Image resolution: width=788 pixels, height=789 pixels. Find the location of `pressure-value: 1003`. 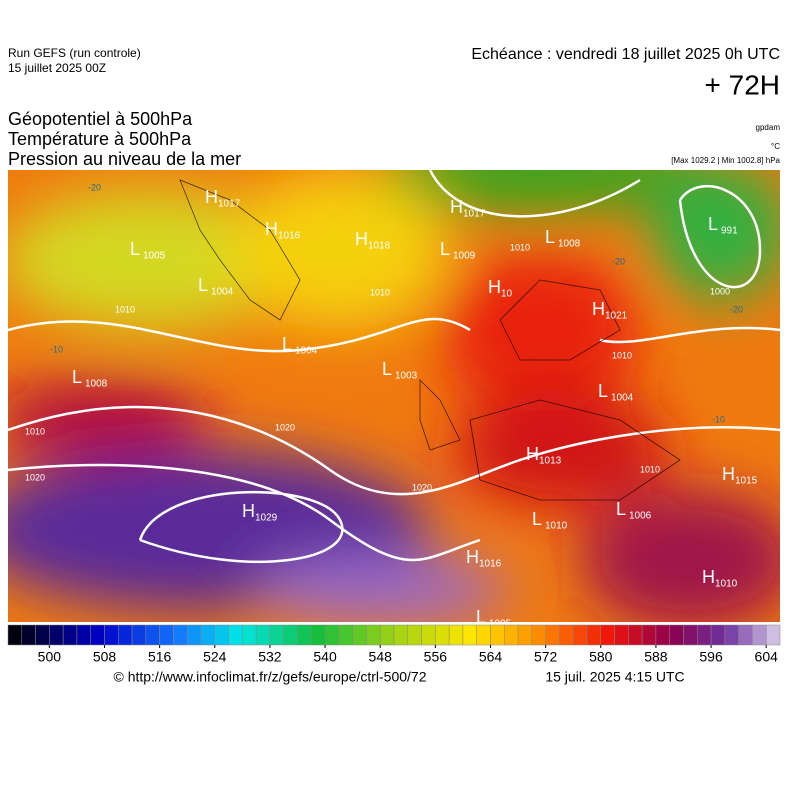

pressure-value: 1003 is located at coordinates (406, 376).